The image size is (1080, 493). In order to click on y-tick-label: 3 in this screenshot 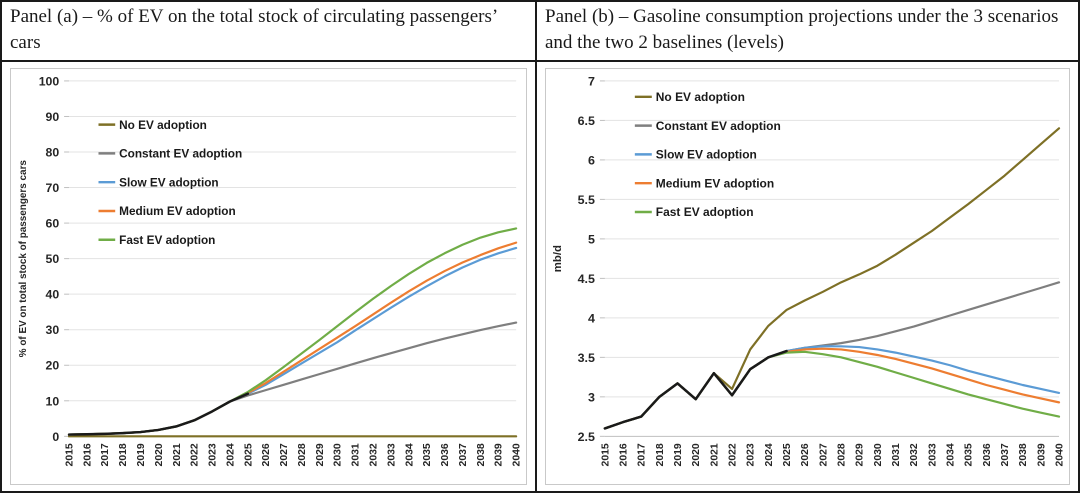, I will do `click(591, 397)`.